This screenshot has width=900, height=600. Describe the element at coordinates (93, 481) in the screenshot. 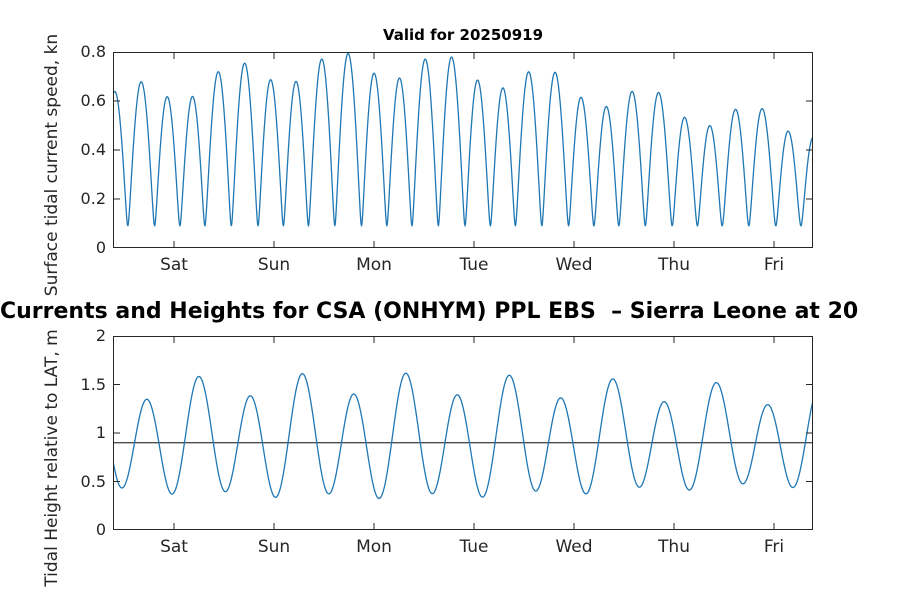

I see `y-tick-label: 0.5` at that location.